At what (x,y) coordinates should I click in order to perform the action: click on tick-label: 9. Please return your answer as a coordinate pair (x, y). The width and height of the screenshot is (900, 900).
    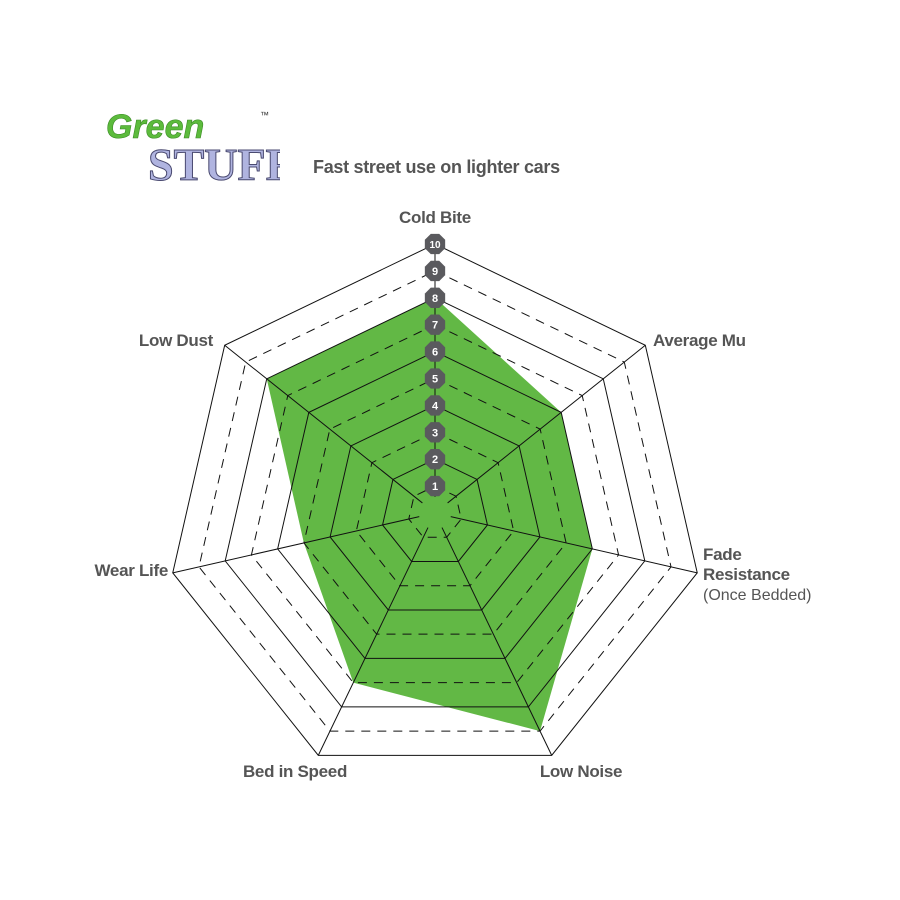
    Looking at the image, I should click on (435, 272).